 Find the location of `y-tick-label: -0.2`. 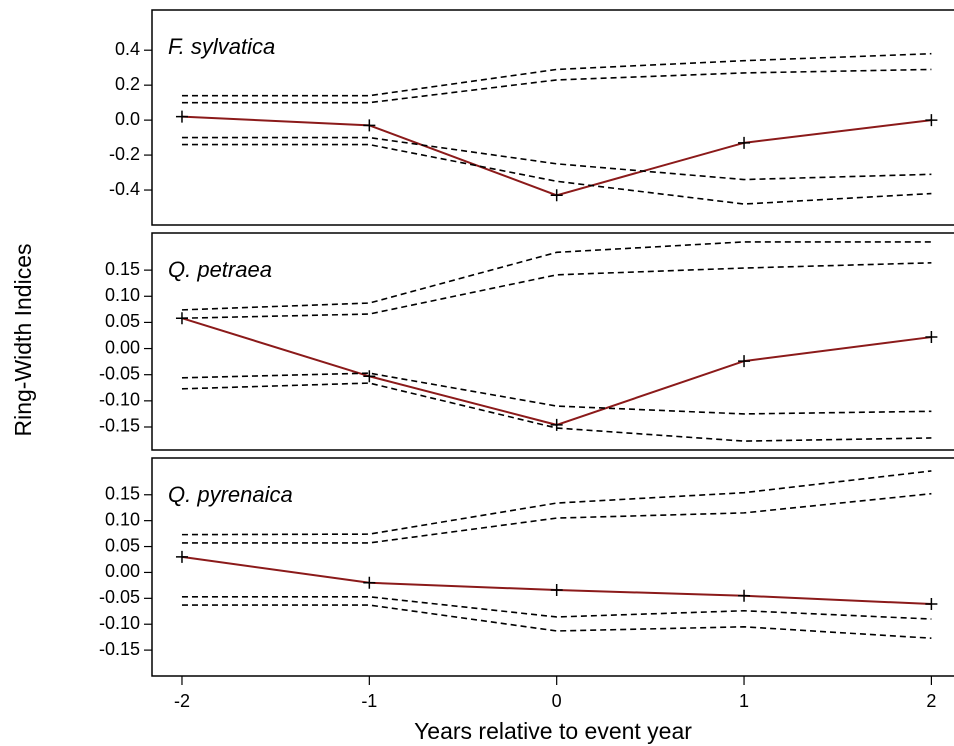

y-tick-label: -0.2 is located at coordinates (124, 154).